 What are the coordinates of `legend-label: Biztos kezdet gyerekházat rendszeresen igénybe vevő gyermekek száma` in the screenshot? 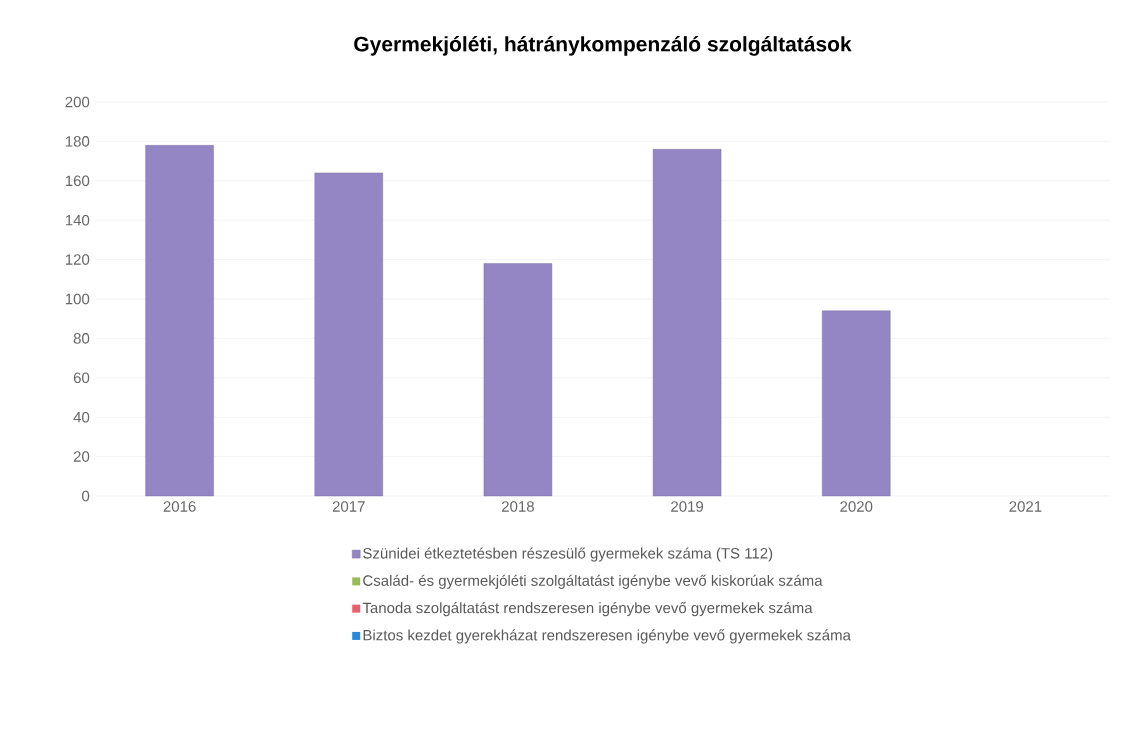 It's located at (607, 636).